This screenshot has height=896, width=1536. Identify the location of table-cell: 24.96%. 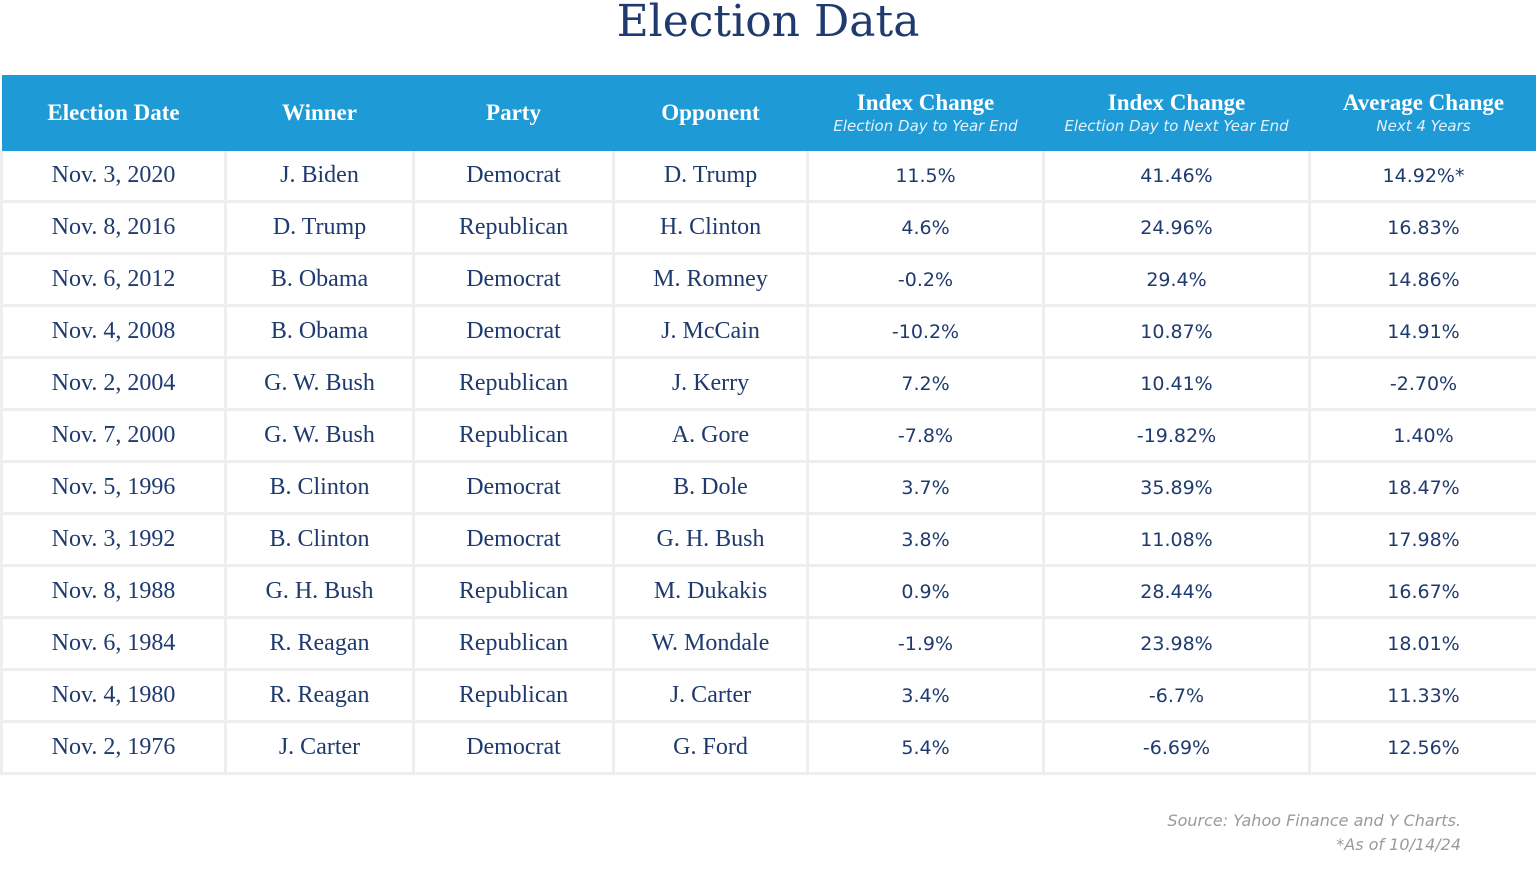
(1176, 227).